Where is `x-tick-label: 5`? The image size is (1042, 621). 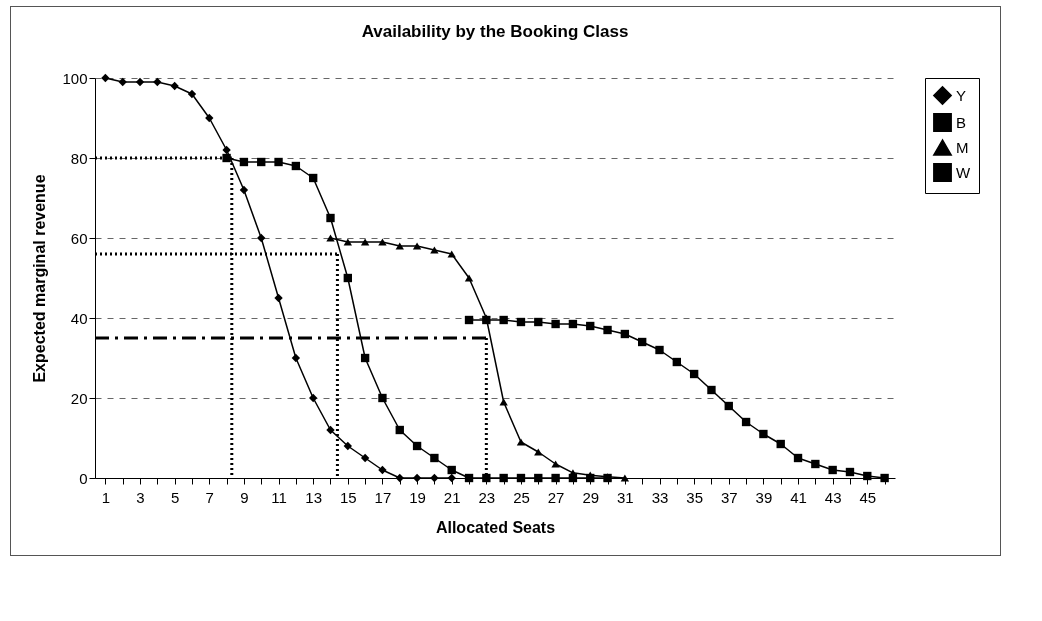
x-tick-label: 5 is located at coordinates (175, 497).